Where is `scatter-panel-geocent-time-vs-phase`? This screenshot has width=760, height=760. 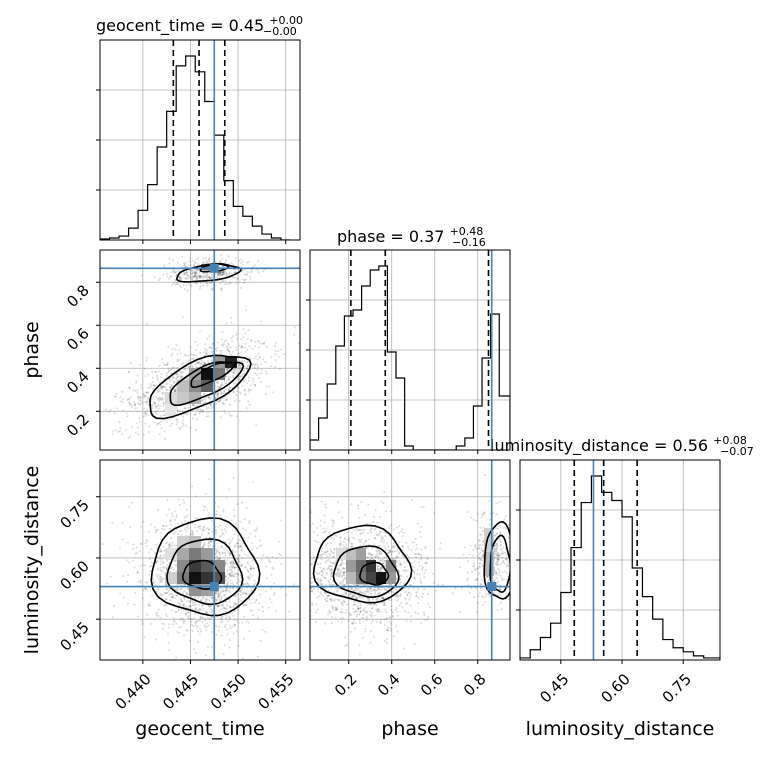 scatter-panel-geocent-time-vs-phase is located at coordinates (198, 351).